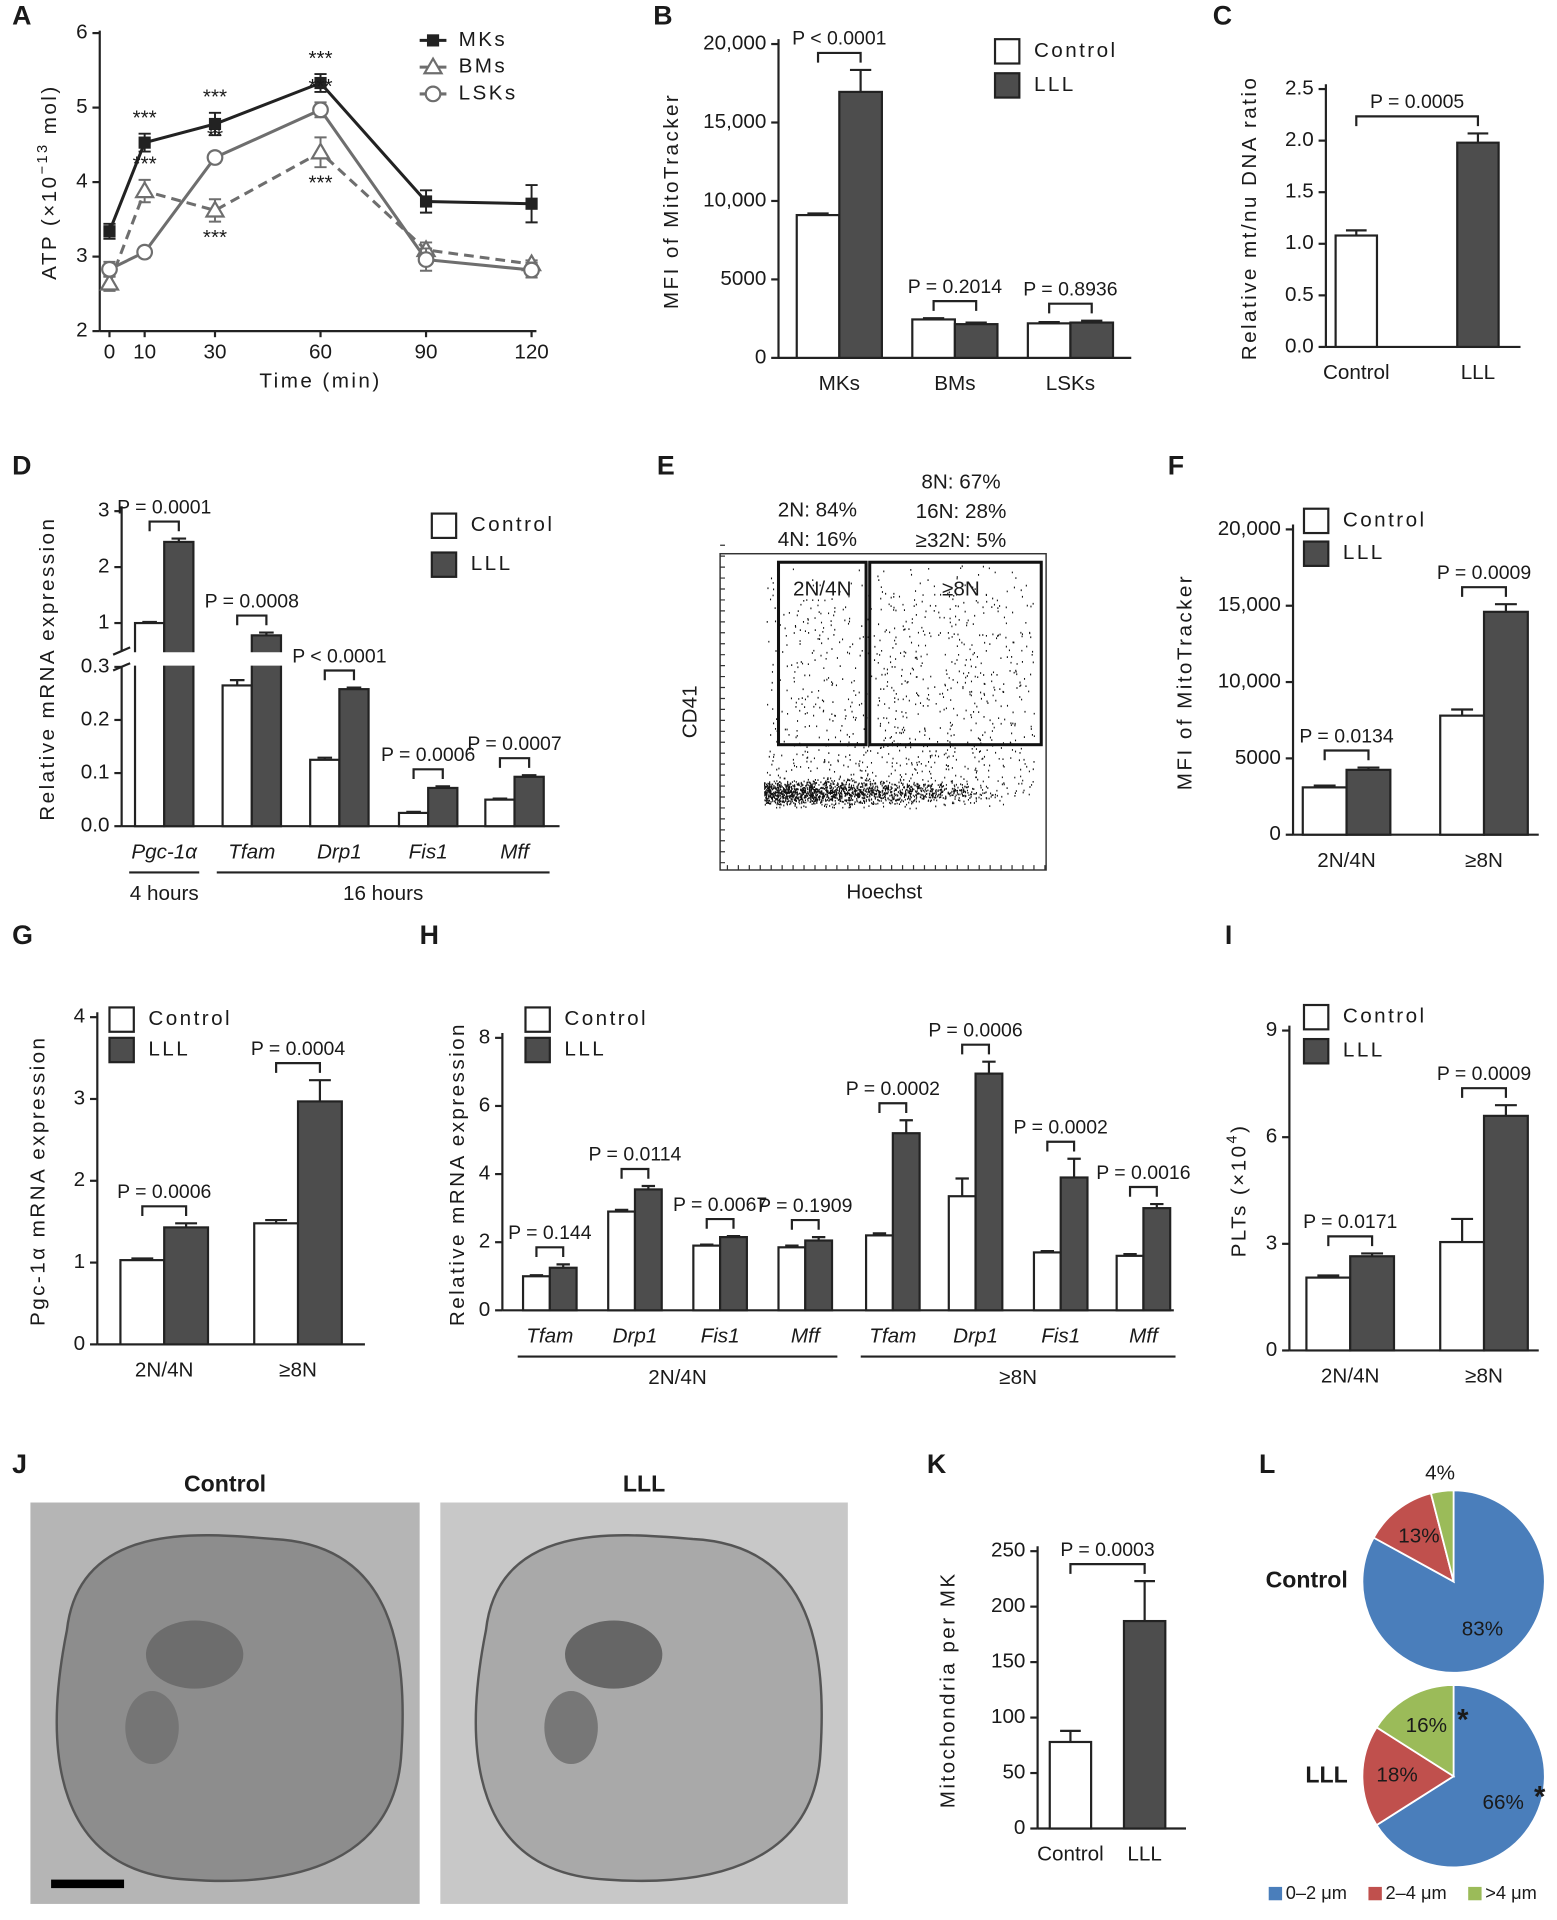 This screenshot has height=1920, width=1557. Describe the element at coordinates (1356, 372) in the screenshot. I see `x-tick-label: Control` at that location.